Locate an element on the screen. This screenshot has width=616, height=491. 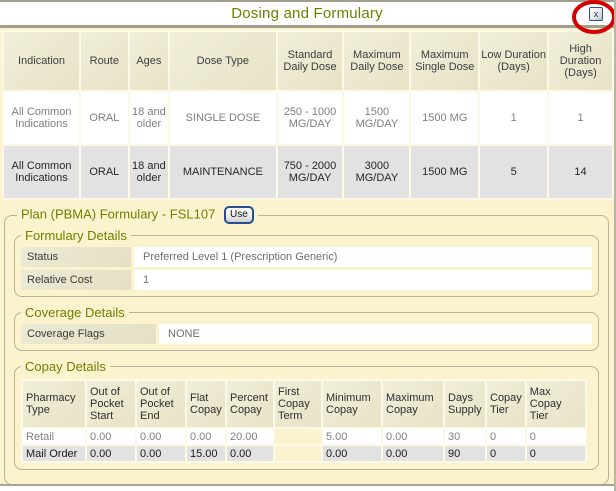
col-maximum-single-dose: Maximum Single Dose is located at coordinates (445, 61).